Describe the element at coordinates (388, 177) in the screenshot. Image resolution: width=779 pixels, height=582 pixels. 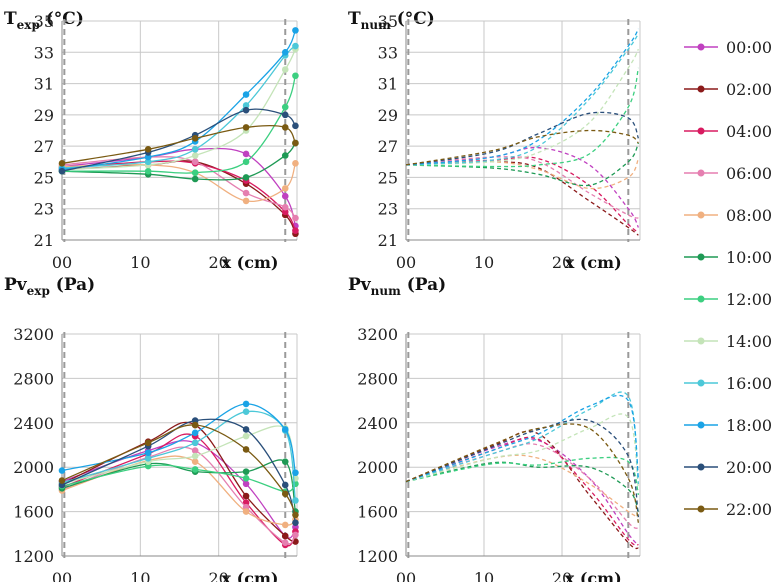
I see `y-tick-label: 25` at that location.